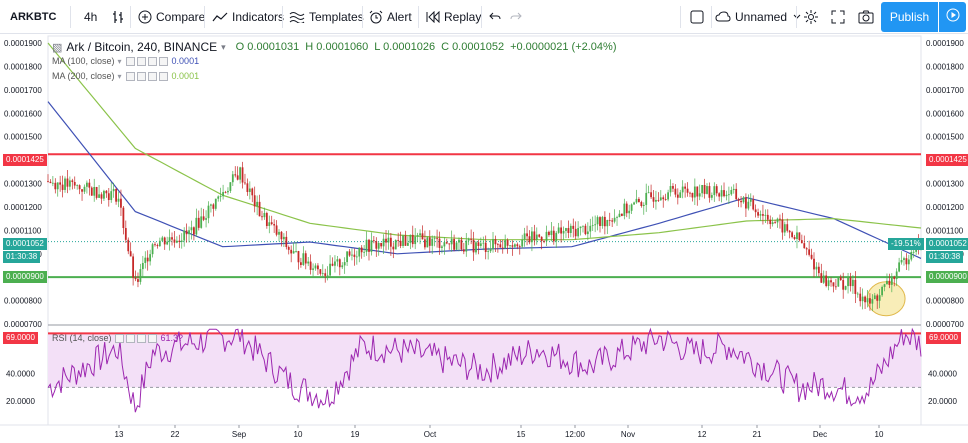  What do you see at coordinates (495, 17) in the screenshot?
I see `undo-button` at bounding box center [495, 17].